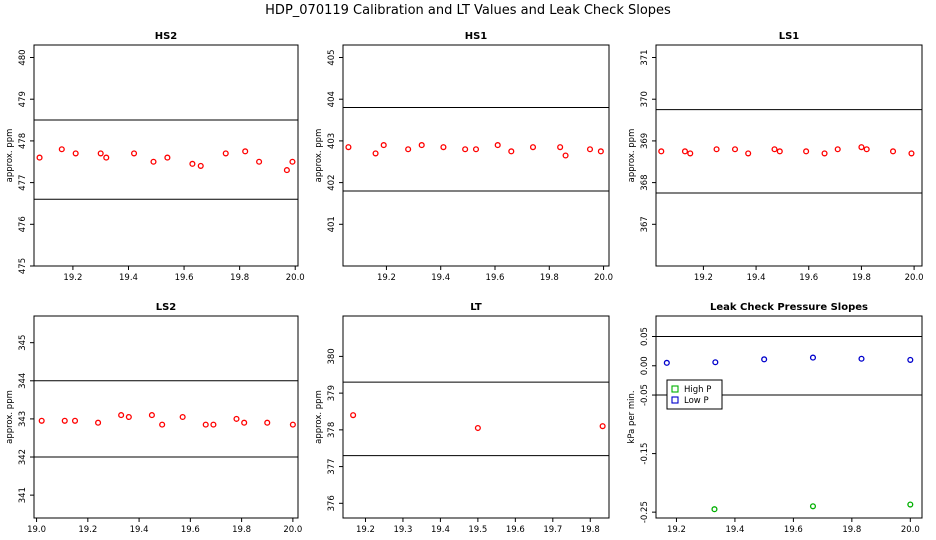  Describe the element at coordinates (645, 57) in the screenshot. I see `y-tick-label: 371` at that location.